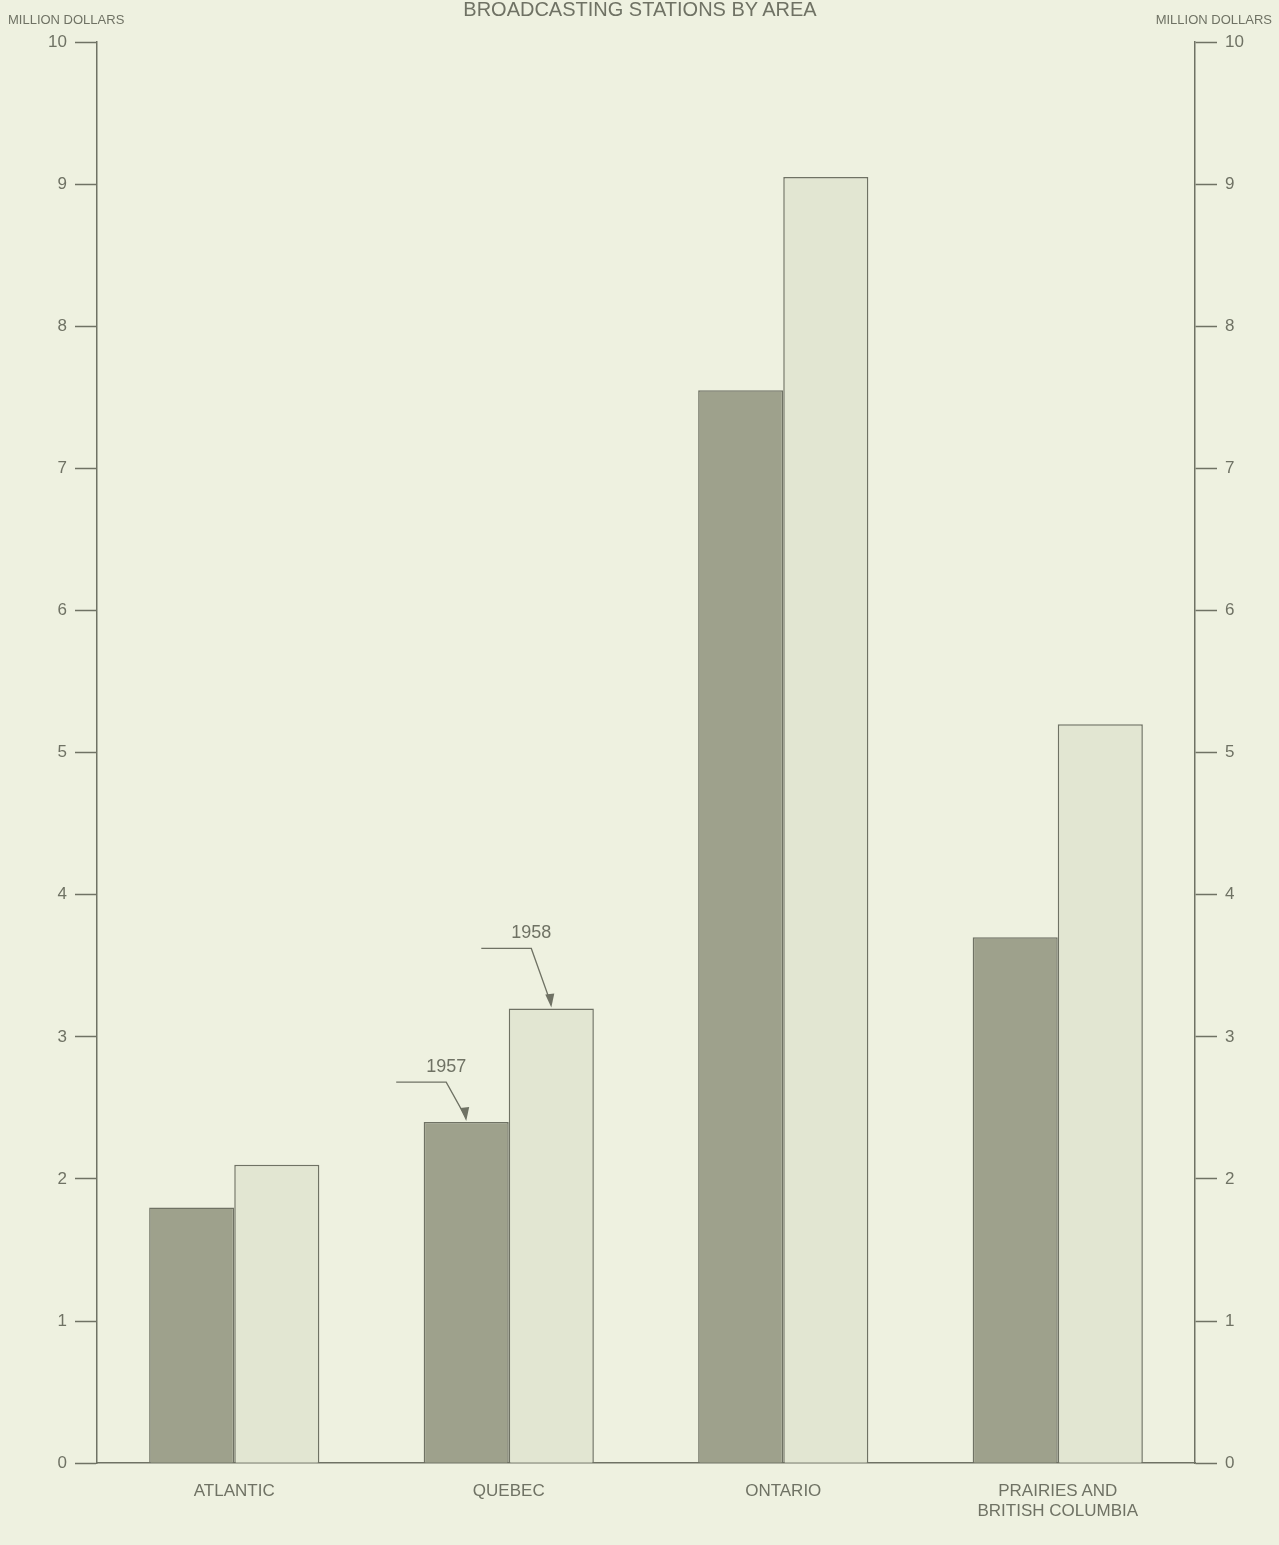 Image resolution: width=1279 pixels, height=1545 pixels. Describe the element at coordinates (62, 610) in the screenshot. I see `y-tick-label: 6` at that location.